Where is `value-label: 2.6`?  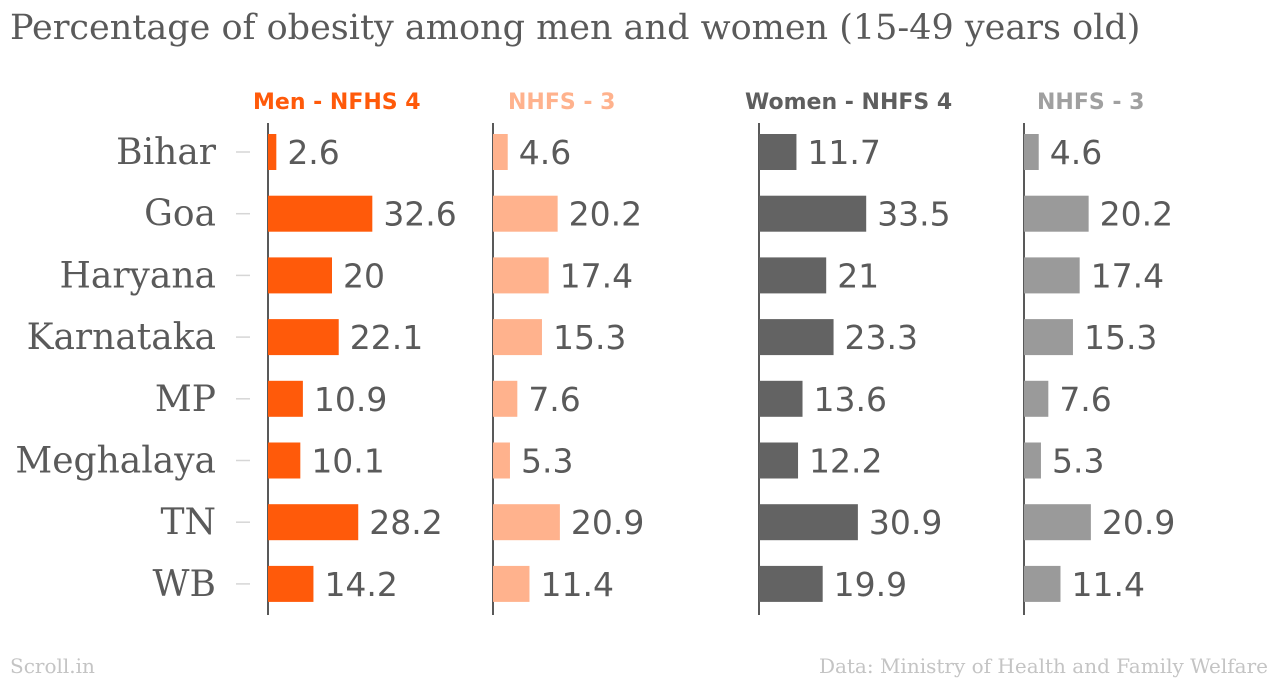 value-label: 2.6 is located at coordinates (313, 152).